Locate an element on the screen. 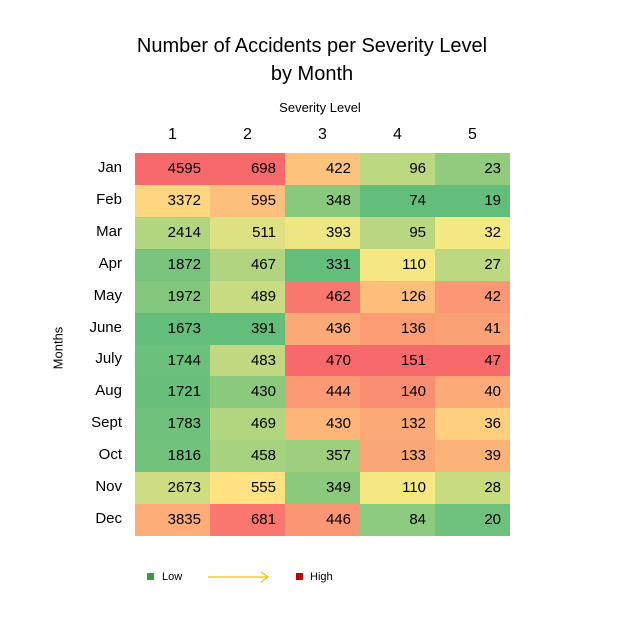 The image size is (624, 624). heatmap-cell: 446 is located at coordinates (322, 520).